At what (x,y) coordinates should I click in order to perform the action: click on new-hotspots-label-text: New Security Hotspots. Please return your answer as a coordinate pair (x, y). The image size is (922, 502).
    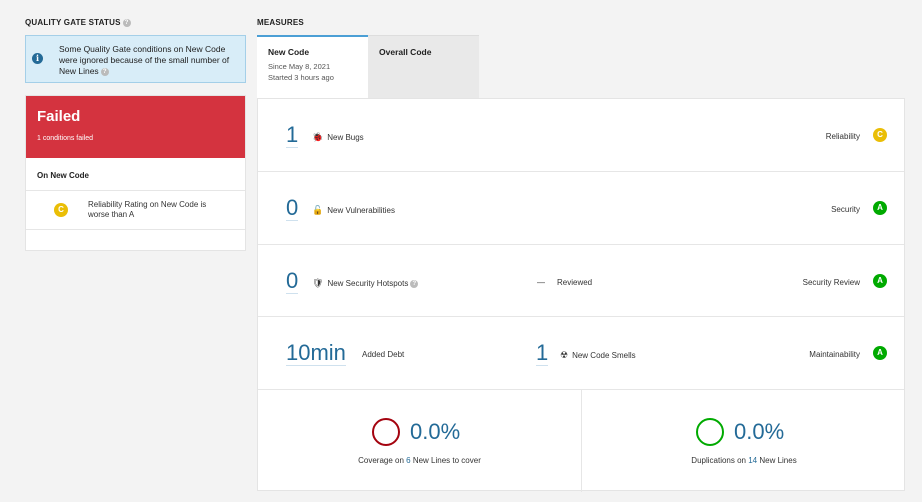
    Looking at the image, I should click on (368, 283).